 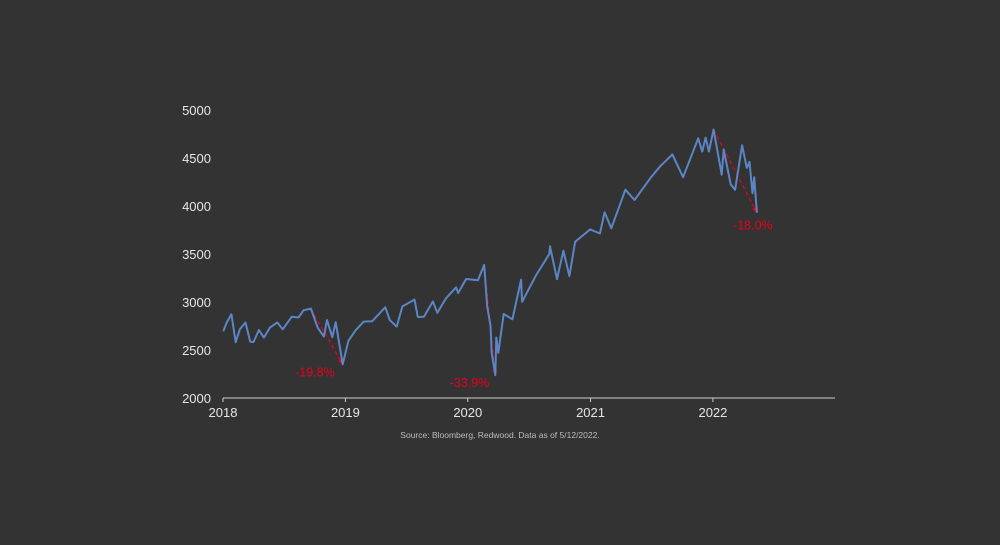 What do you see at coordinates (196, 206) in the screenshot?
I see `y-tick-label: 4000` at bounding box center [196, 206].